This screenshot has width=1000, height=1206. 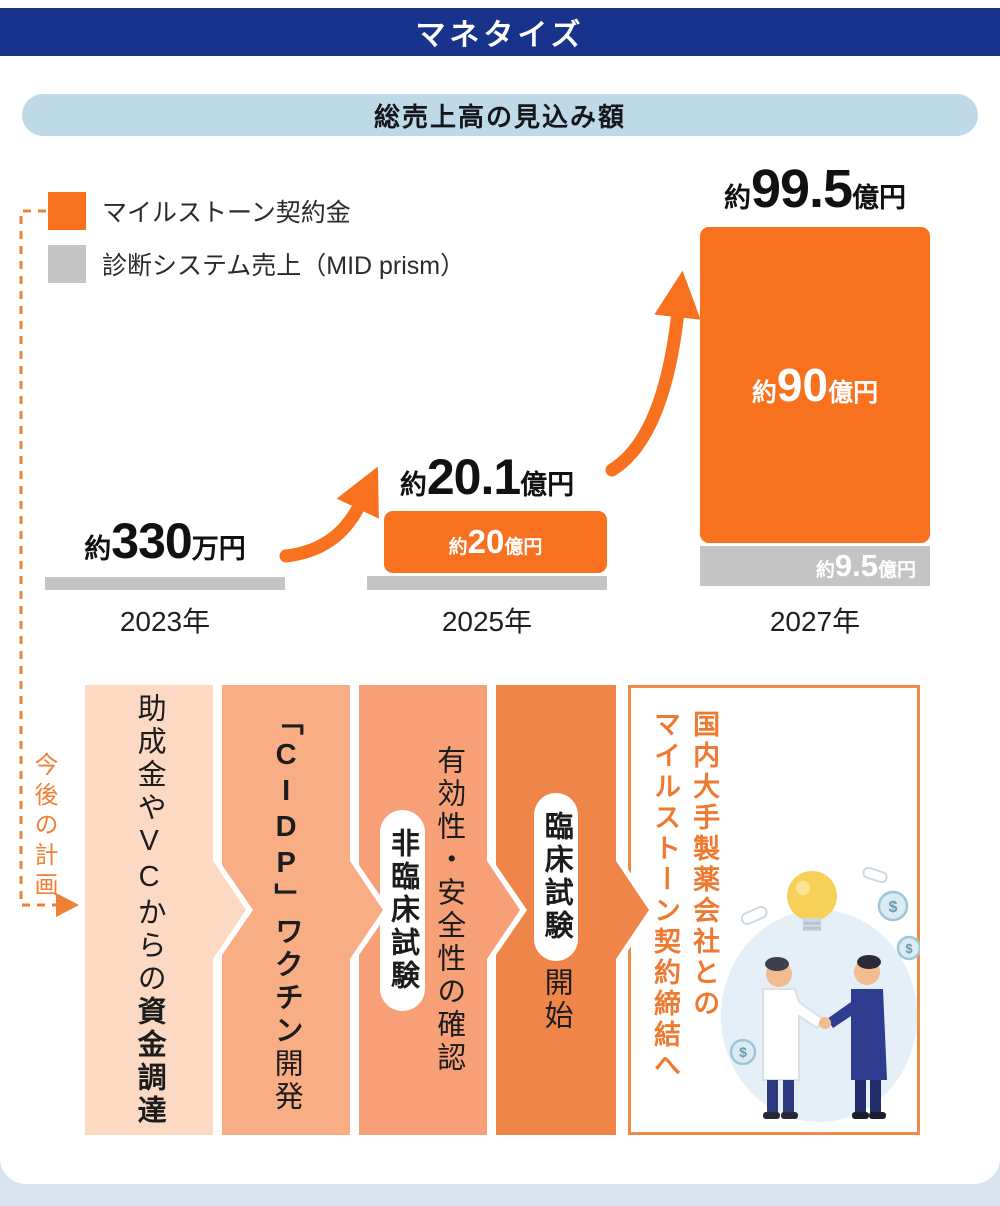 What do you see at coordinates (448, 910) in the screenshot?
I see `step-nonclinical-pre: 有効性・安全性の確認` at bounding box center [448, 910].